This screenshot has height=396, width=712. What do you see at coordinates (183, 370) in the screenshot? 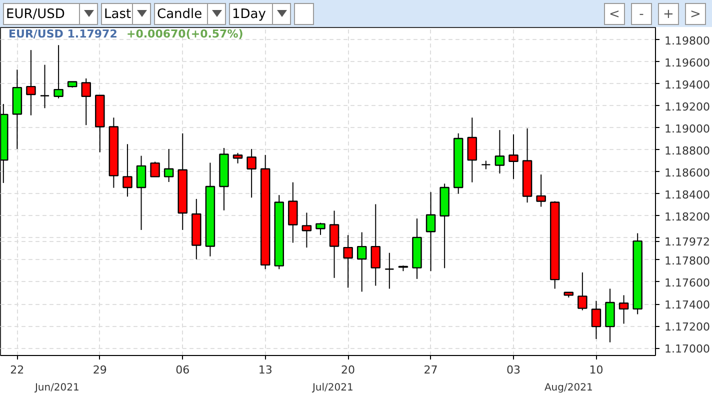
I see `x-tick-label: 06` at bounding box center [183, 370].